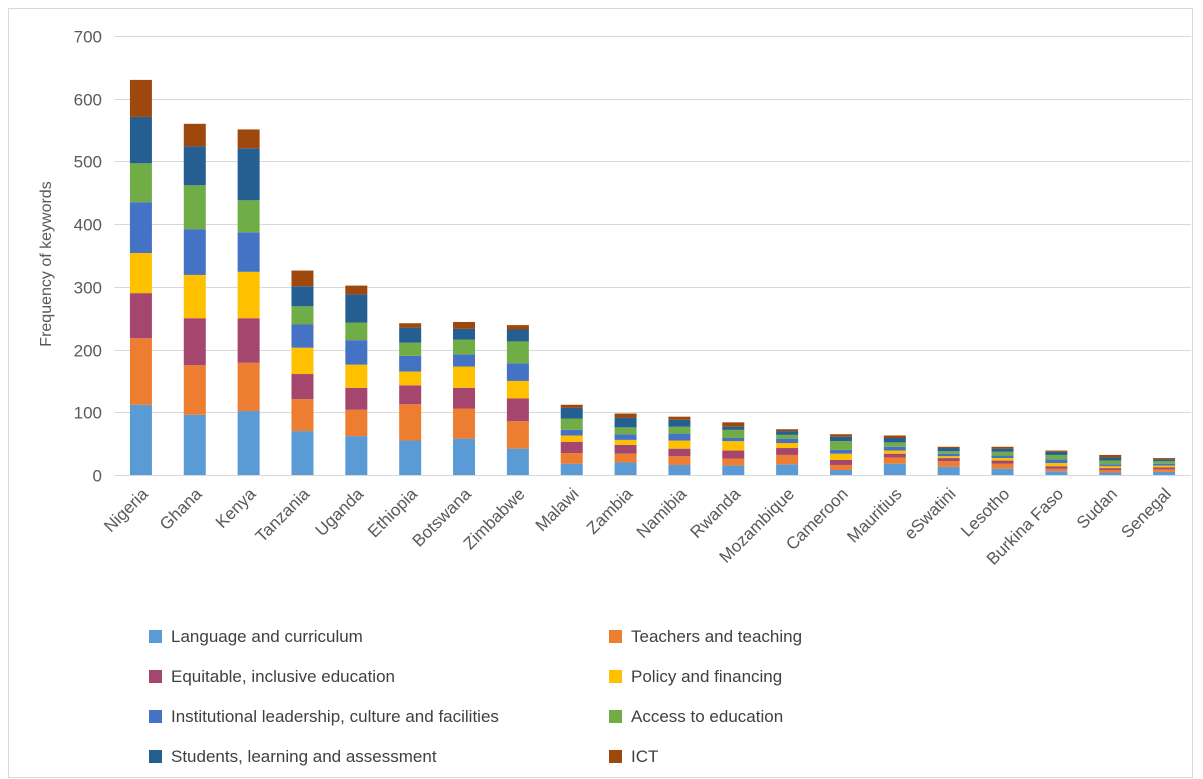 The width and height of the screenshot is (1203, 779). Describe the element at coordinates (716, 636) in the screenshot. I see `legend-label: Teachers and teaching` at that location.